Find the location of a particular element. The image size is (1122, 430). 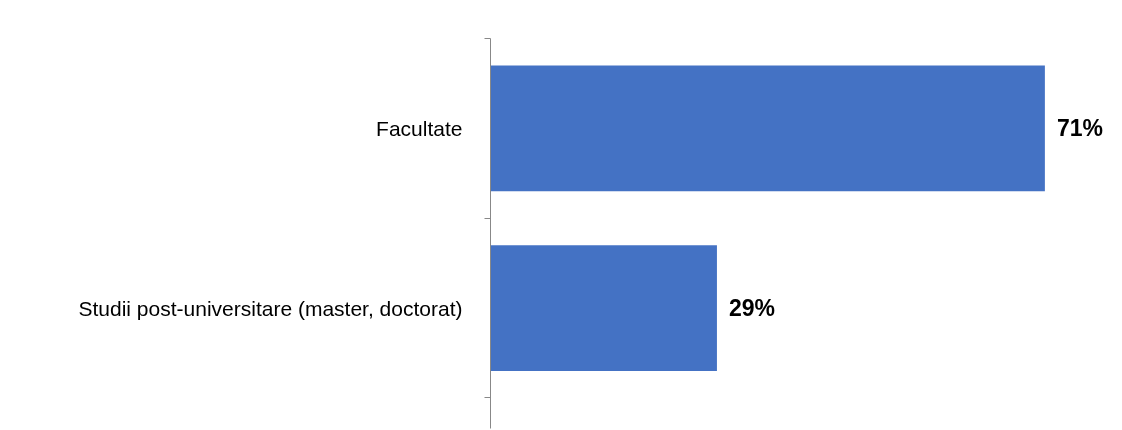

y-tick-label: Studii post-universitare (master, doctorat) is located at coordinates (270, 308).